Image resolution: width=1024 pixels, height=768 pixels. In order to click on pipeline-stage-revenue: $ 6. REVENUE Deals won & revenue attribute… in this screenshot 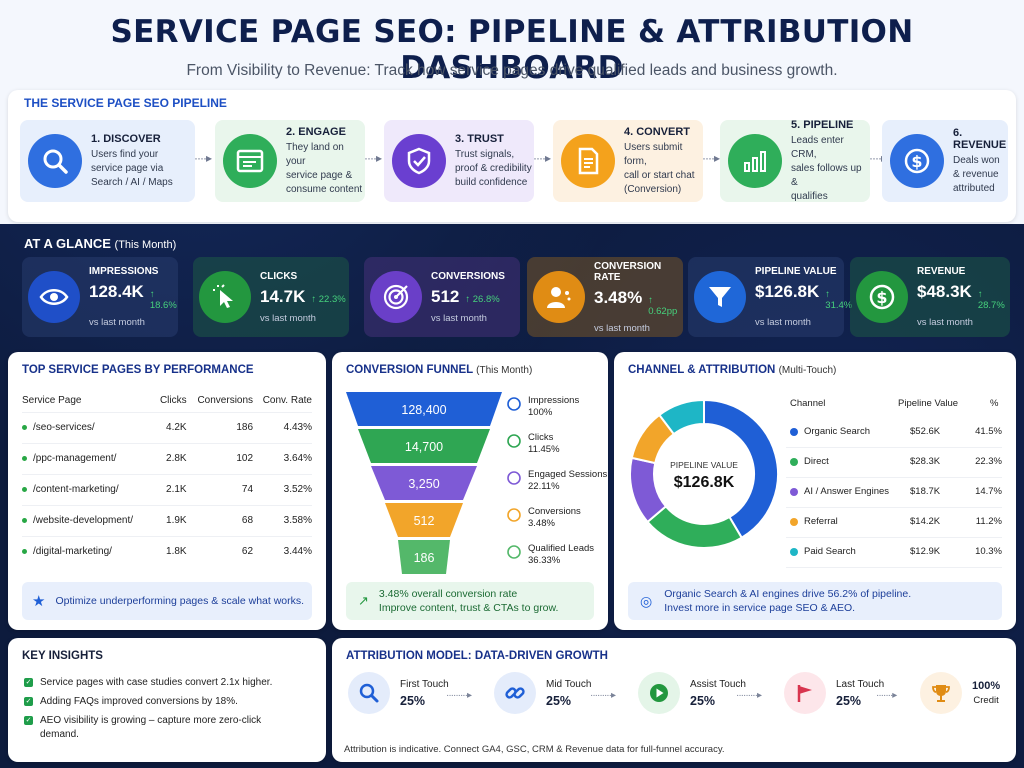, I will do `click(945, 161)`.